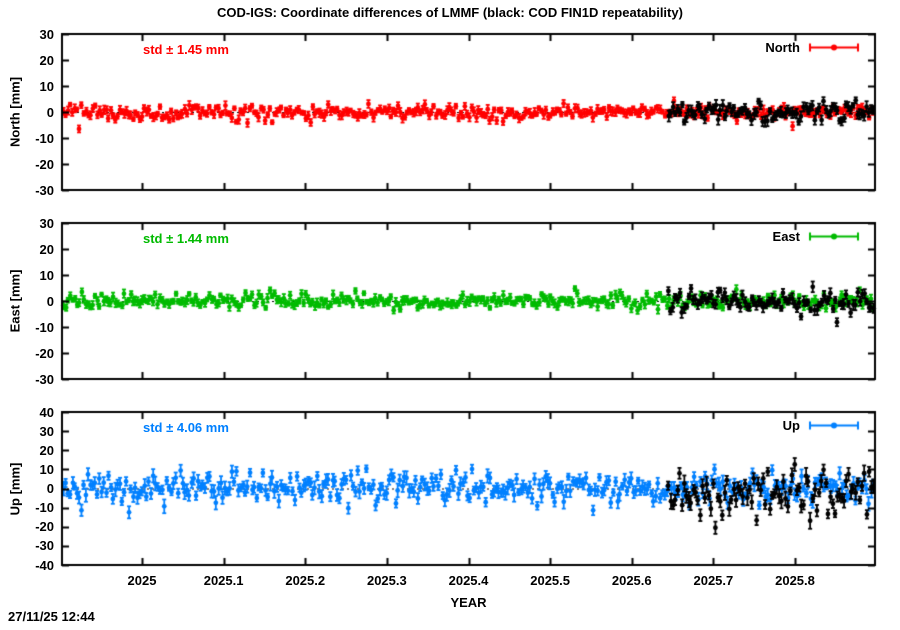  What do you see at coordinates (44, 353) in the screenshot?
I see `east-y-tick-label: -20` at bounding box center [44, 353].